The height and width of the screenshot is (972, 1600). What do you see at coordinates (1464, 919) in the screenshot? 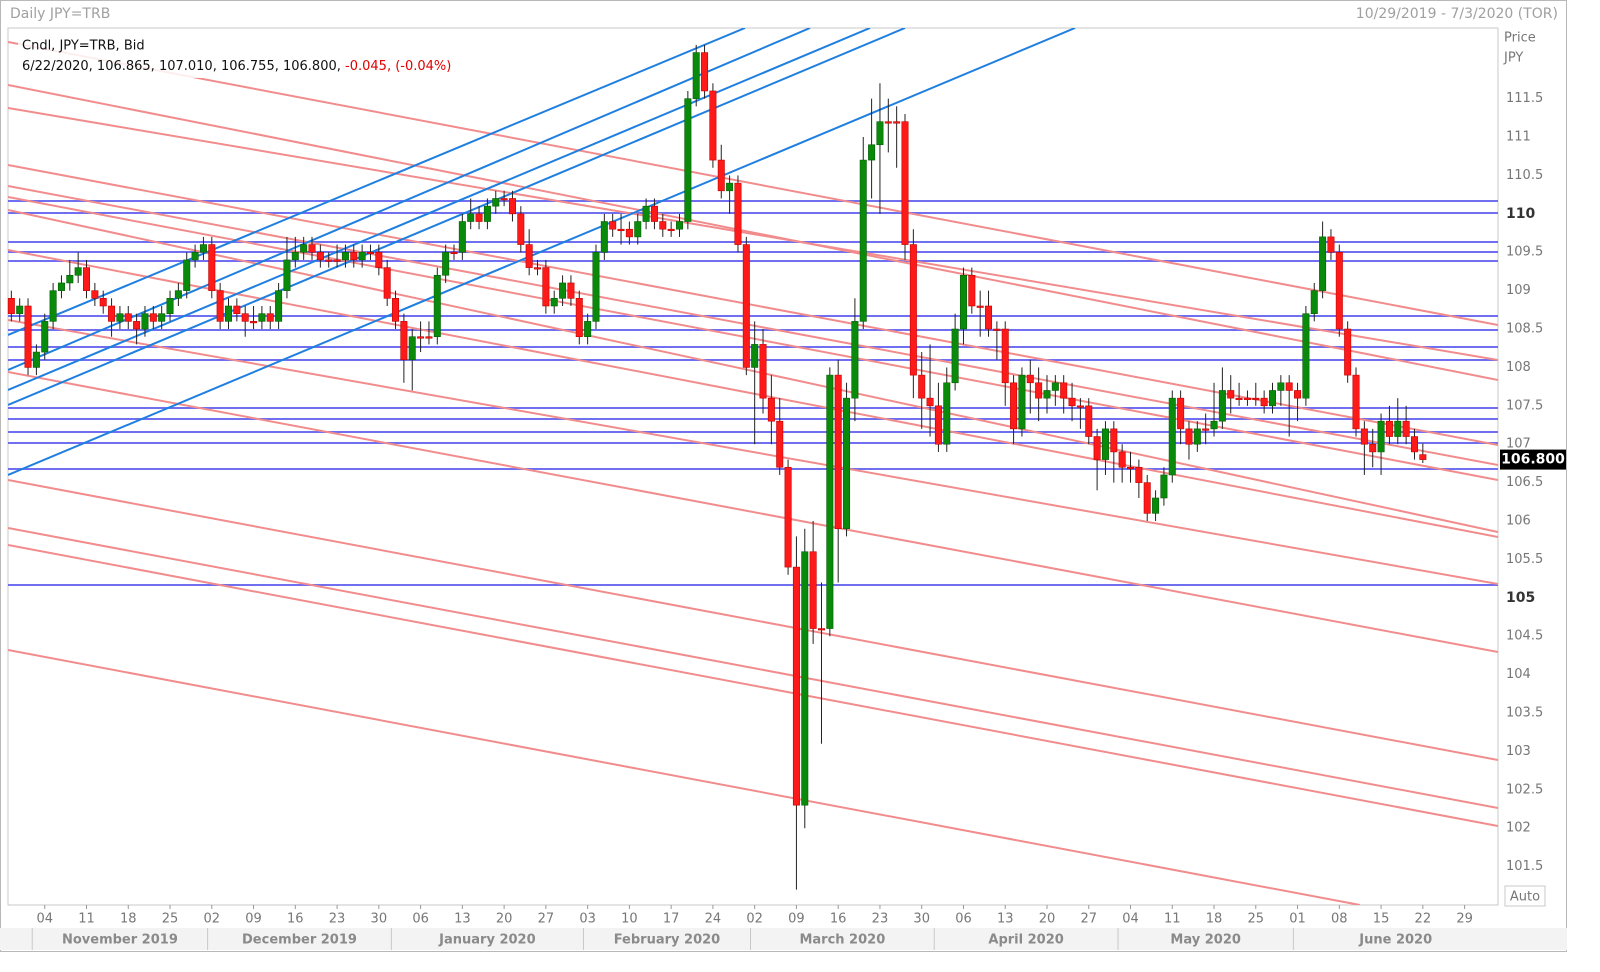
I see `x-tick-label: 29` at bounding box center [1464, 919].